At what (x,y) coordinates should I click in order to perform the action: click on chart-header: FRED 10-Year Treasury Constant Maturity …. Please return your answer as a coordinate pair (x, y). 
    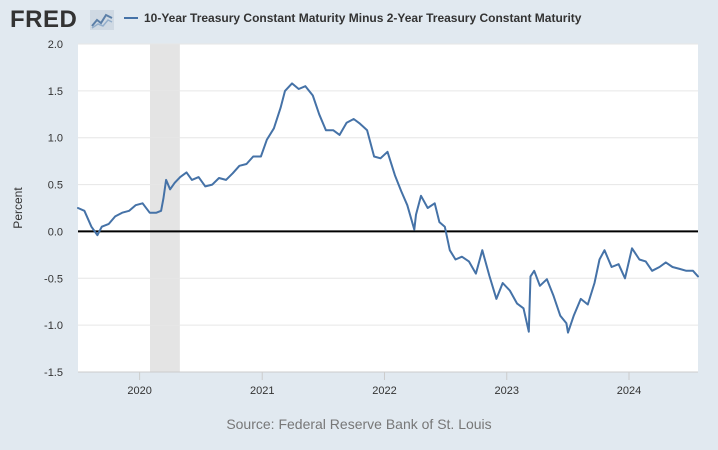
    Looking at the image, I should click on (359, 18).